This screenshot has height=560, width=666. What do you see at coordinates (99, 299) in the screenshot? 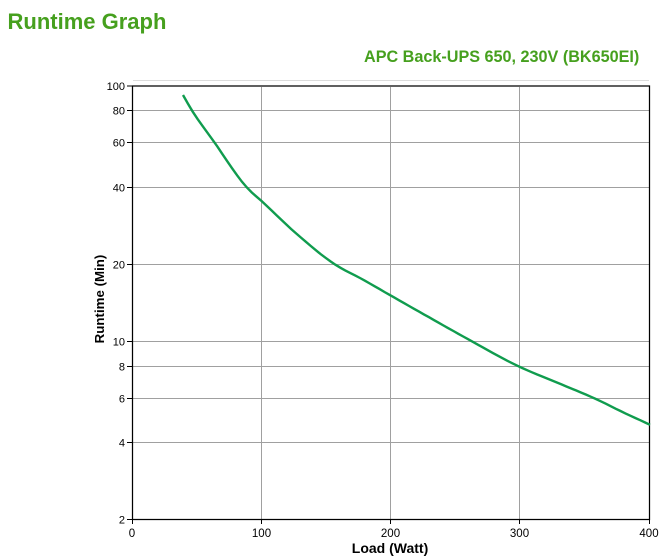
I see `svg-text: Runtime (Min)` at bounding box center [99, 299].